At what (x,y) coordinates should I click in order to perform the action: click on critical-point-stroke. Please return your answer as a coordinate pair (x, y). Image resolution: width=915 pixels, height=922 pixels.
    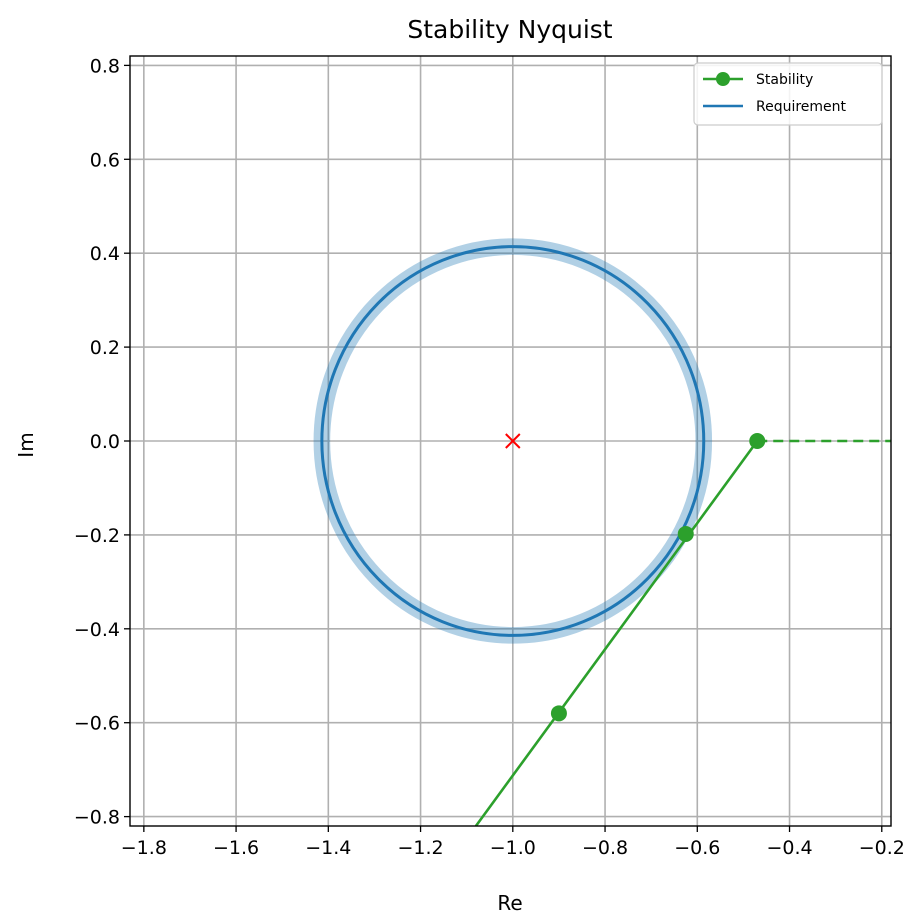
    Looking at the image, I should click on (513, 441).